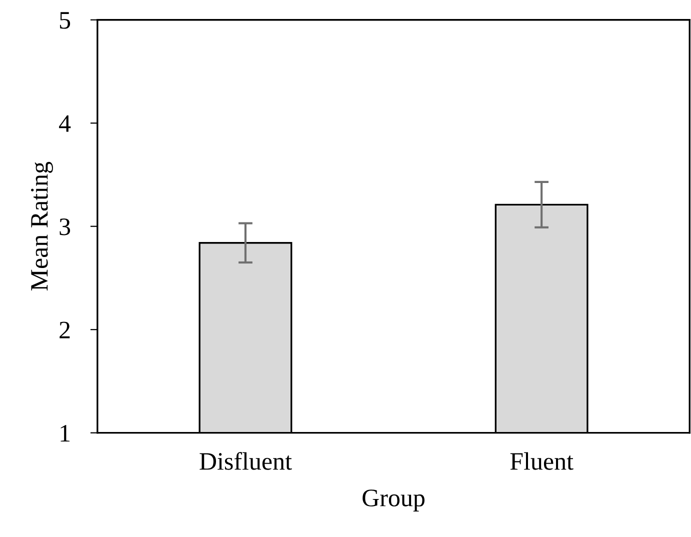 The width and height of the screenshot is (691, 537). Describe the element at coordinates (42, 226) in the screenshot. I see `y-axis-title: Mean Rating` at that location.